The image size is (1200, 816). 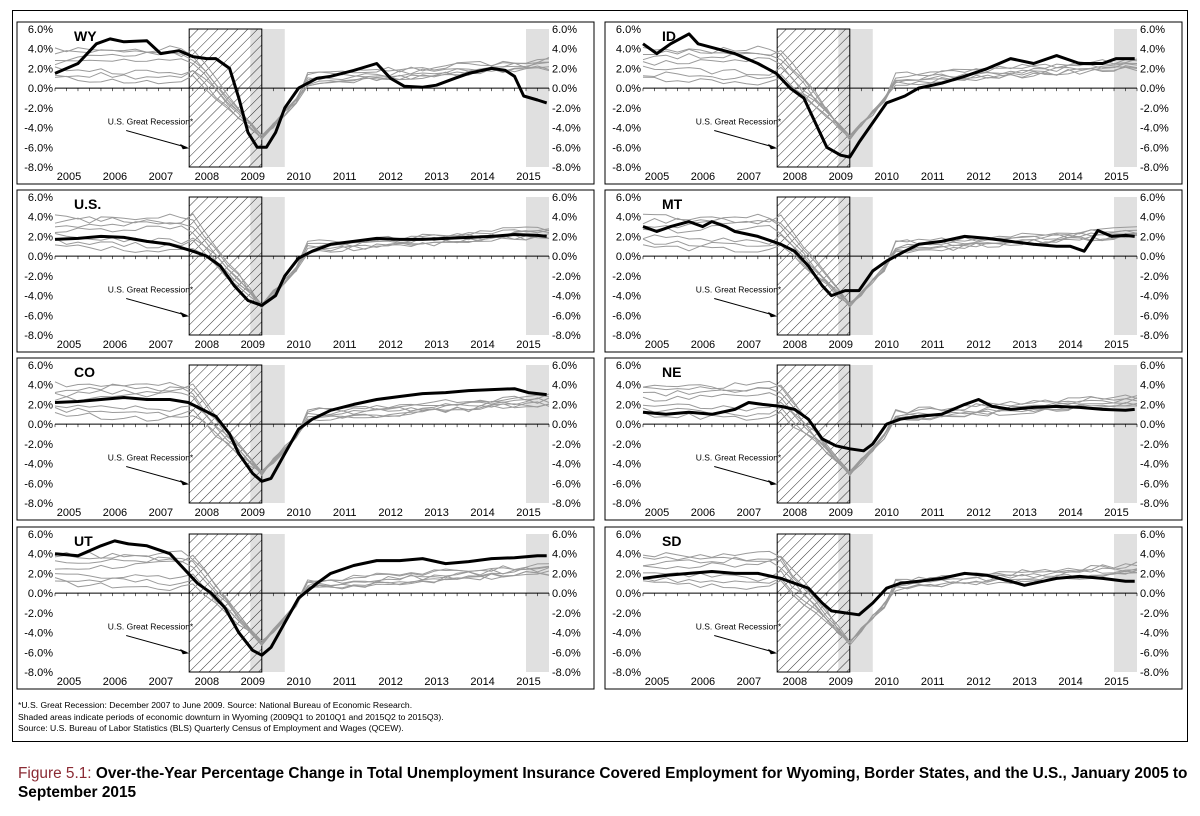 I want to click on y-tick-label-left: 6.0%, so click(x=628, y=366).